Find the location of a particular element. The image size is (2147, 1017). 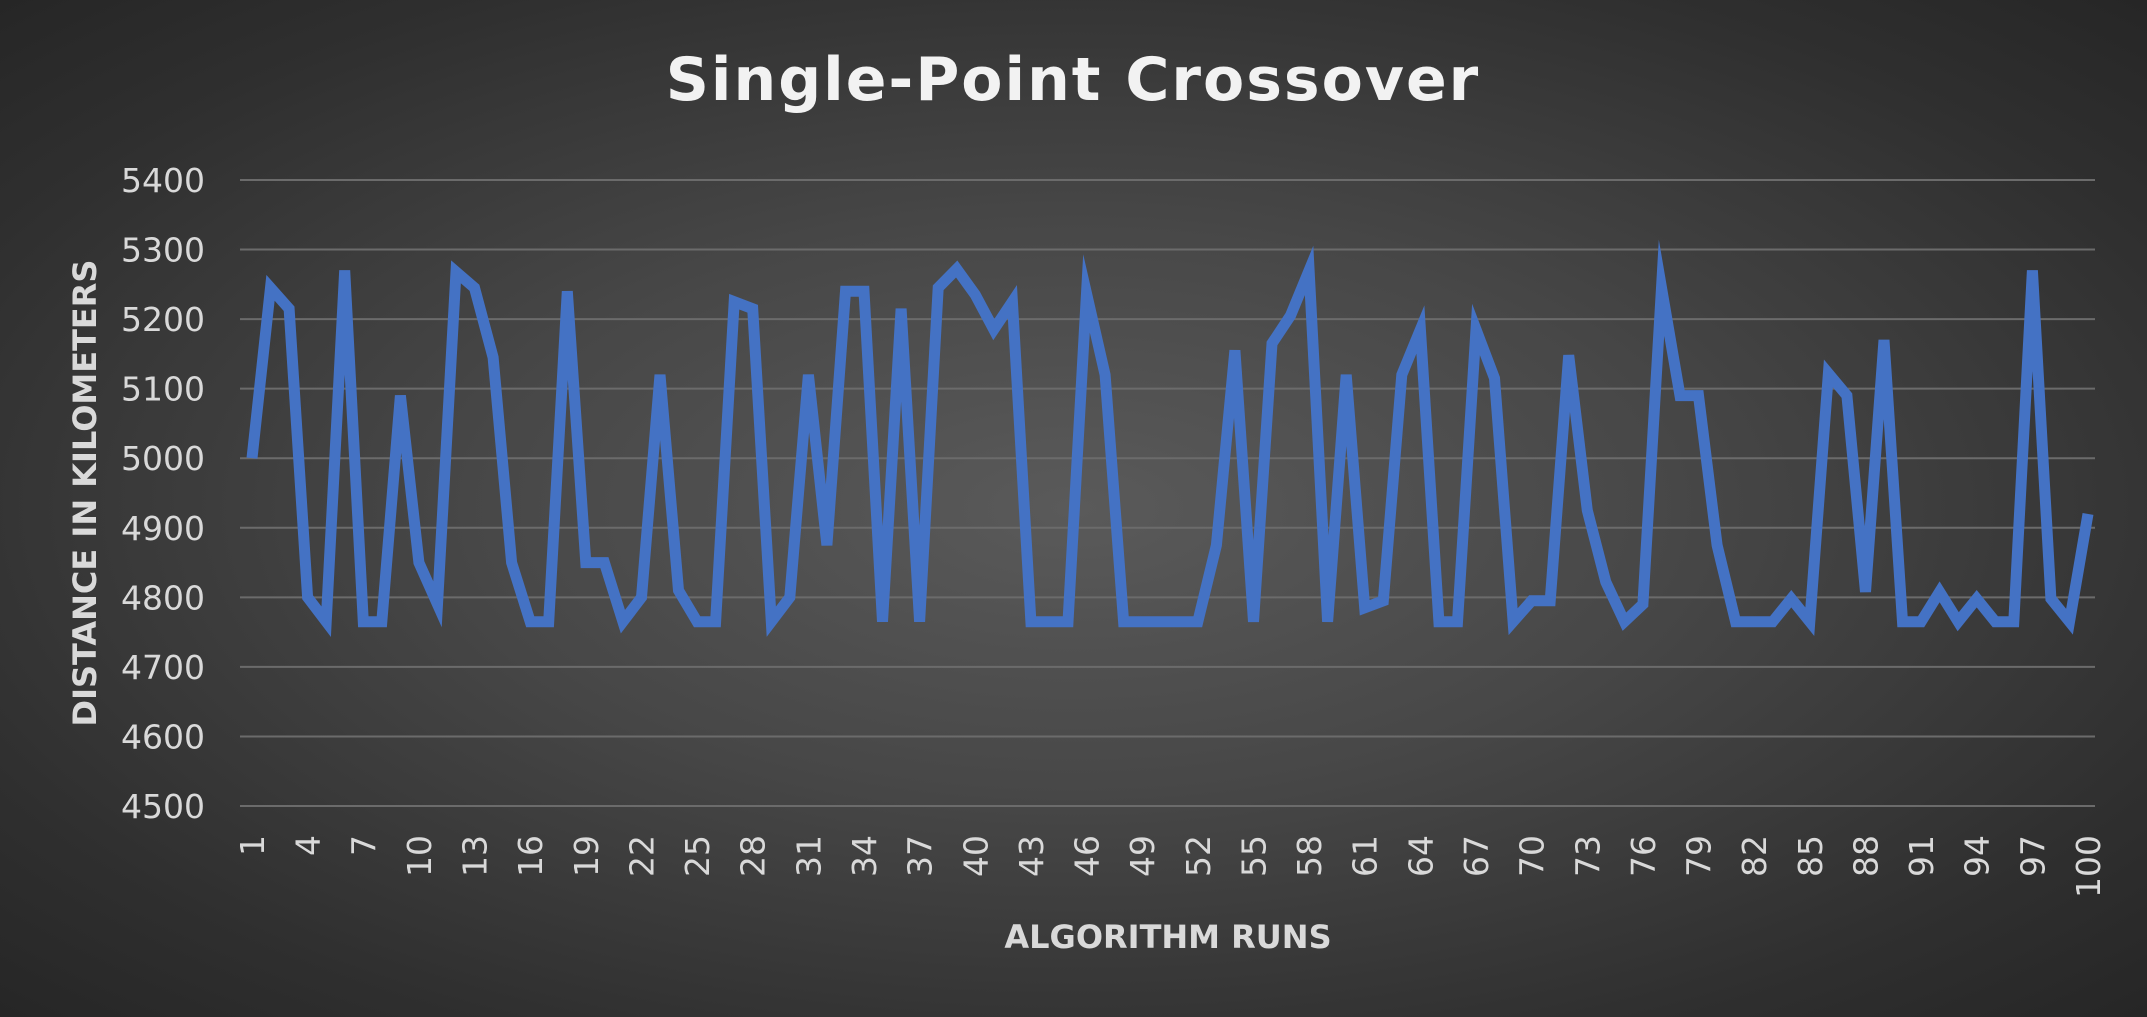

y-axis-tick-labels: 4500 4600 4700 4800 4900 5000 5100 5200 5300 5400 is located at coordinates (163, 493).